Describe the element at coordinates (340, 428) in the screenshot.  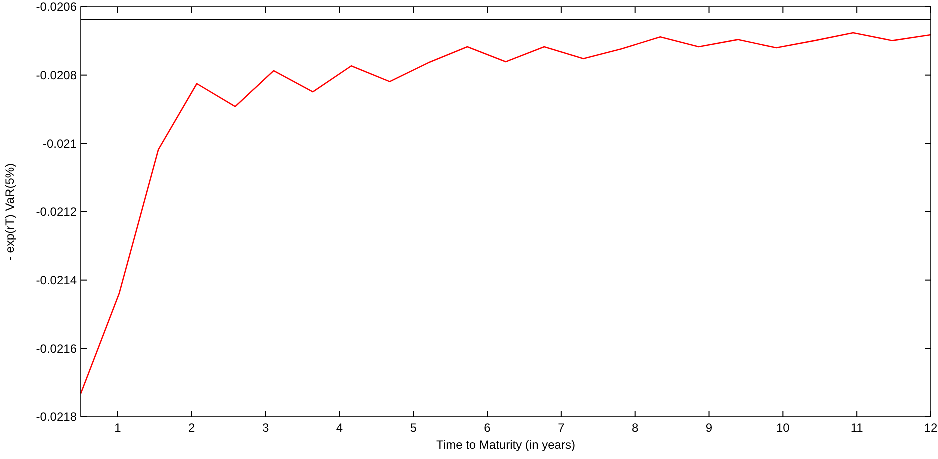
I see `x-tick-label: 4` at that location.